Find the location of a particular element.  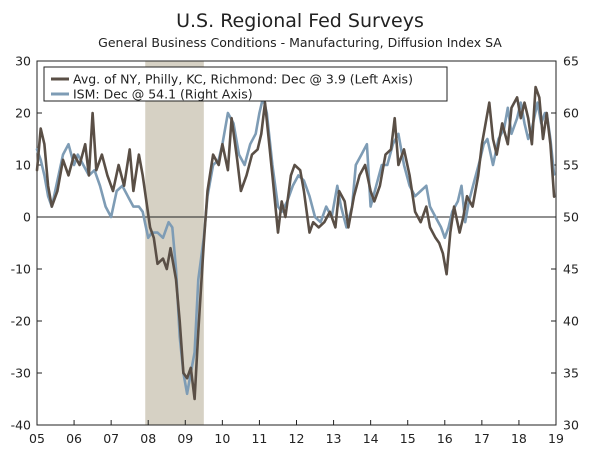

right-tick-label: 35 is located at coordinates (571, 373).